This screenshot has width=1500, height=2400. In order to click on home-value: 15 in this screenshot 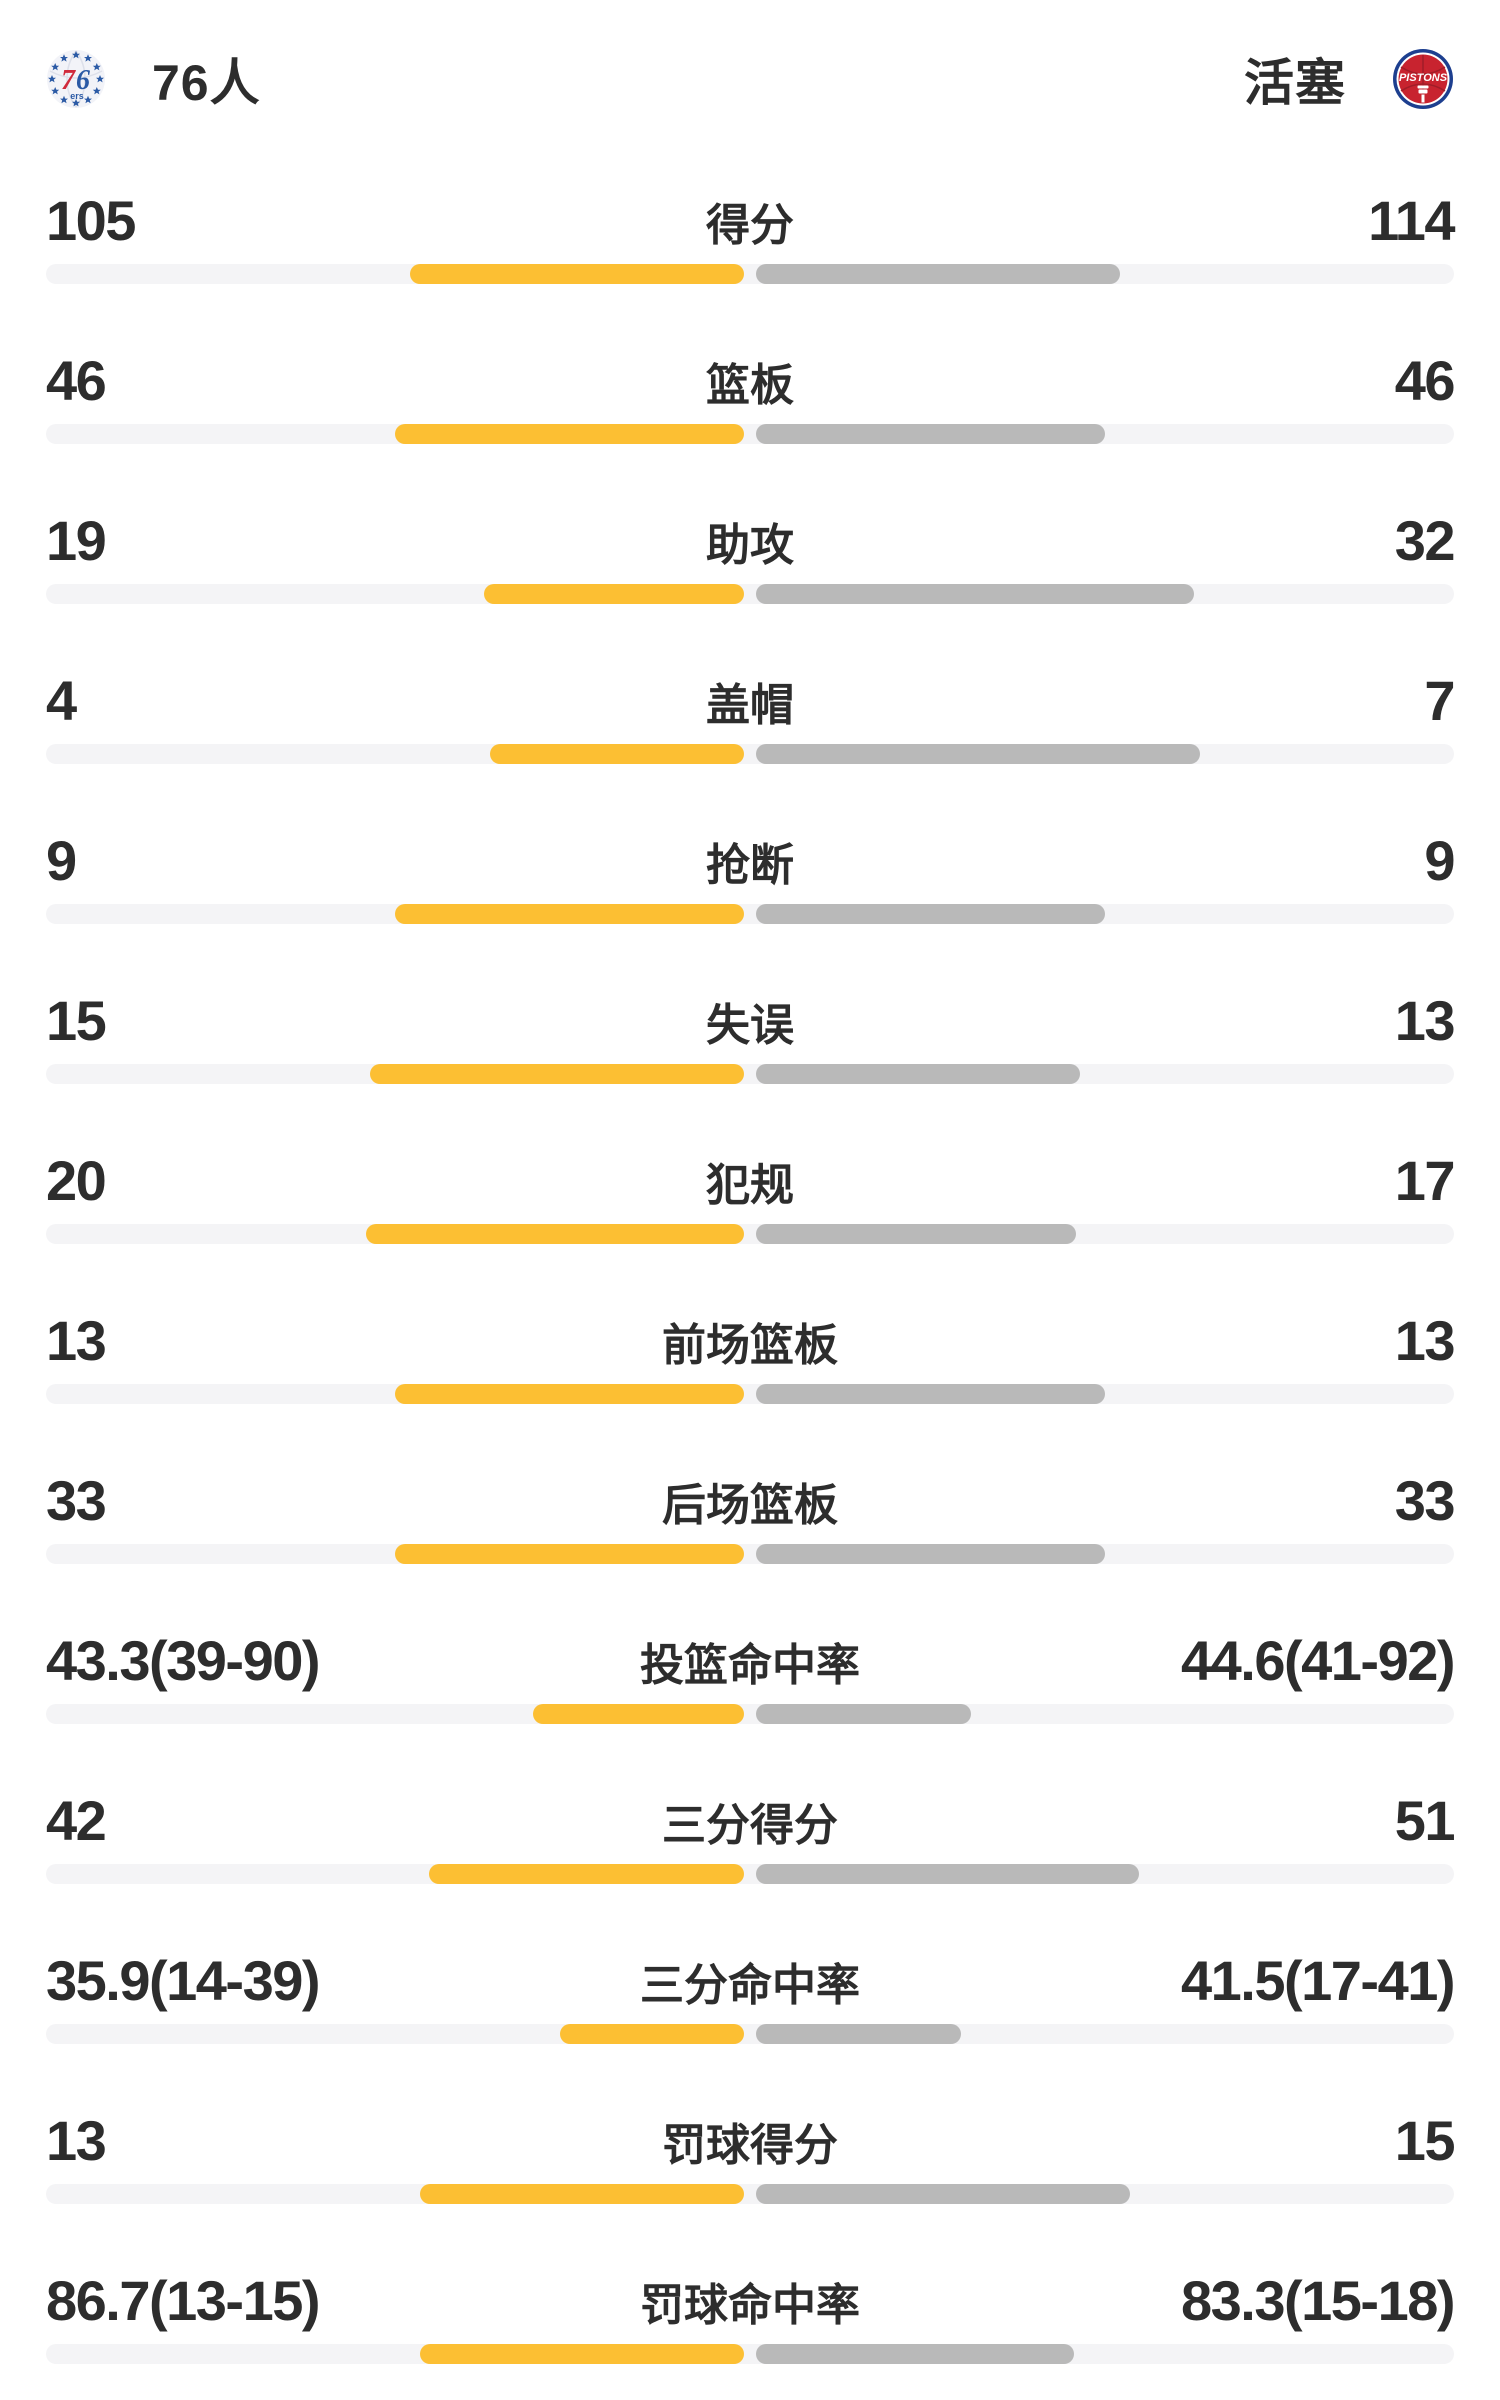, I will do `click(76, 1020)`.